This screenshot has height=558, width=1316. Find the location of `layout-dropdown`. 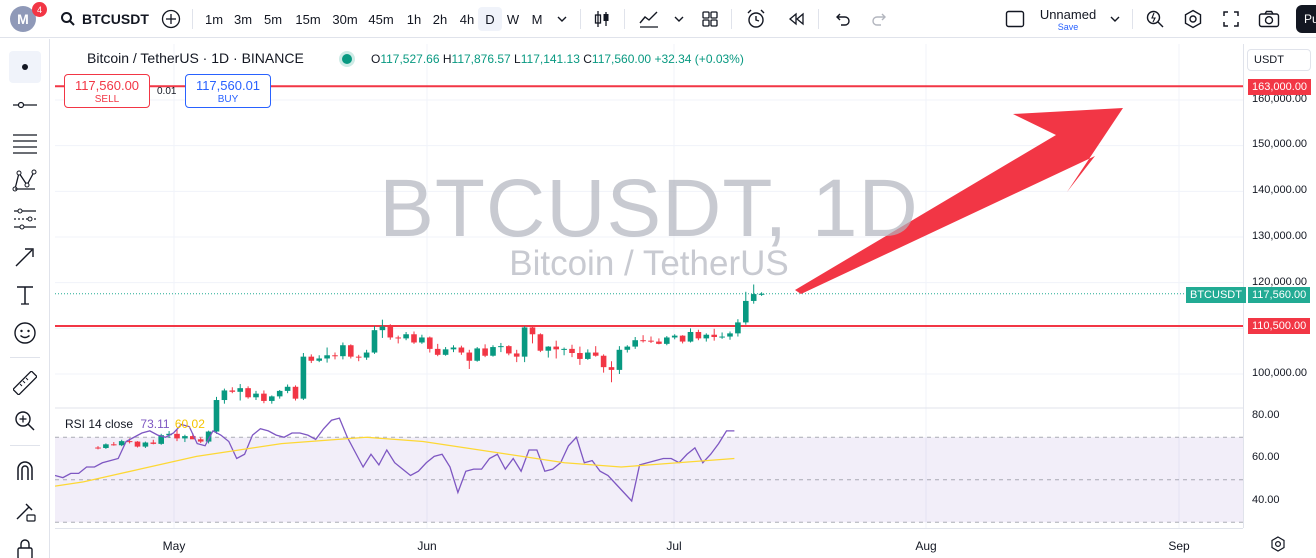

layout-dropdown is located at coordinates (1115, 19).